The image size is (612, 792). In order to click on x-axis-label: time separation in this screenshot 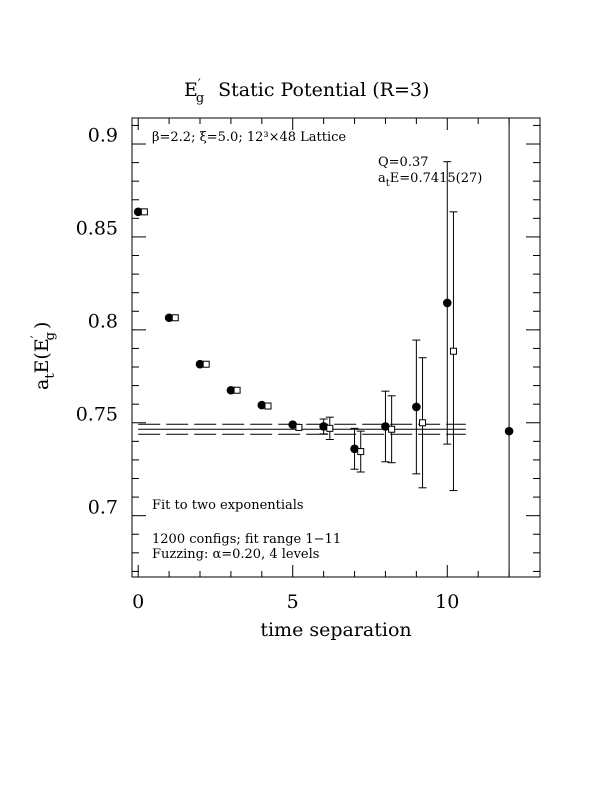, I will do `click(335, 630)`.